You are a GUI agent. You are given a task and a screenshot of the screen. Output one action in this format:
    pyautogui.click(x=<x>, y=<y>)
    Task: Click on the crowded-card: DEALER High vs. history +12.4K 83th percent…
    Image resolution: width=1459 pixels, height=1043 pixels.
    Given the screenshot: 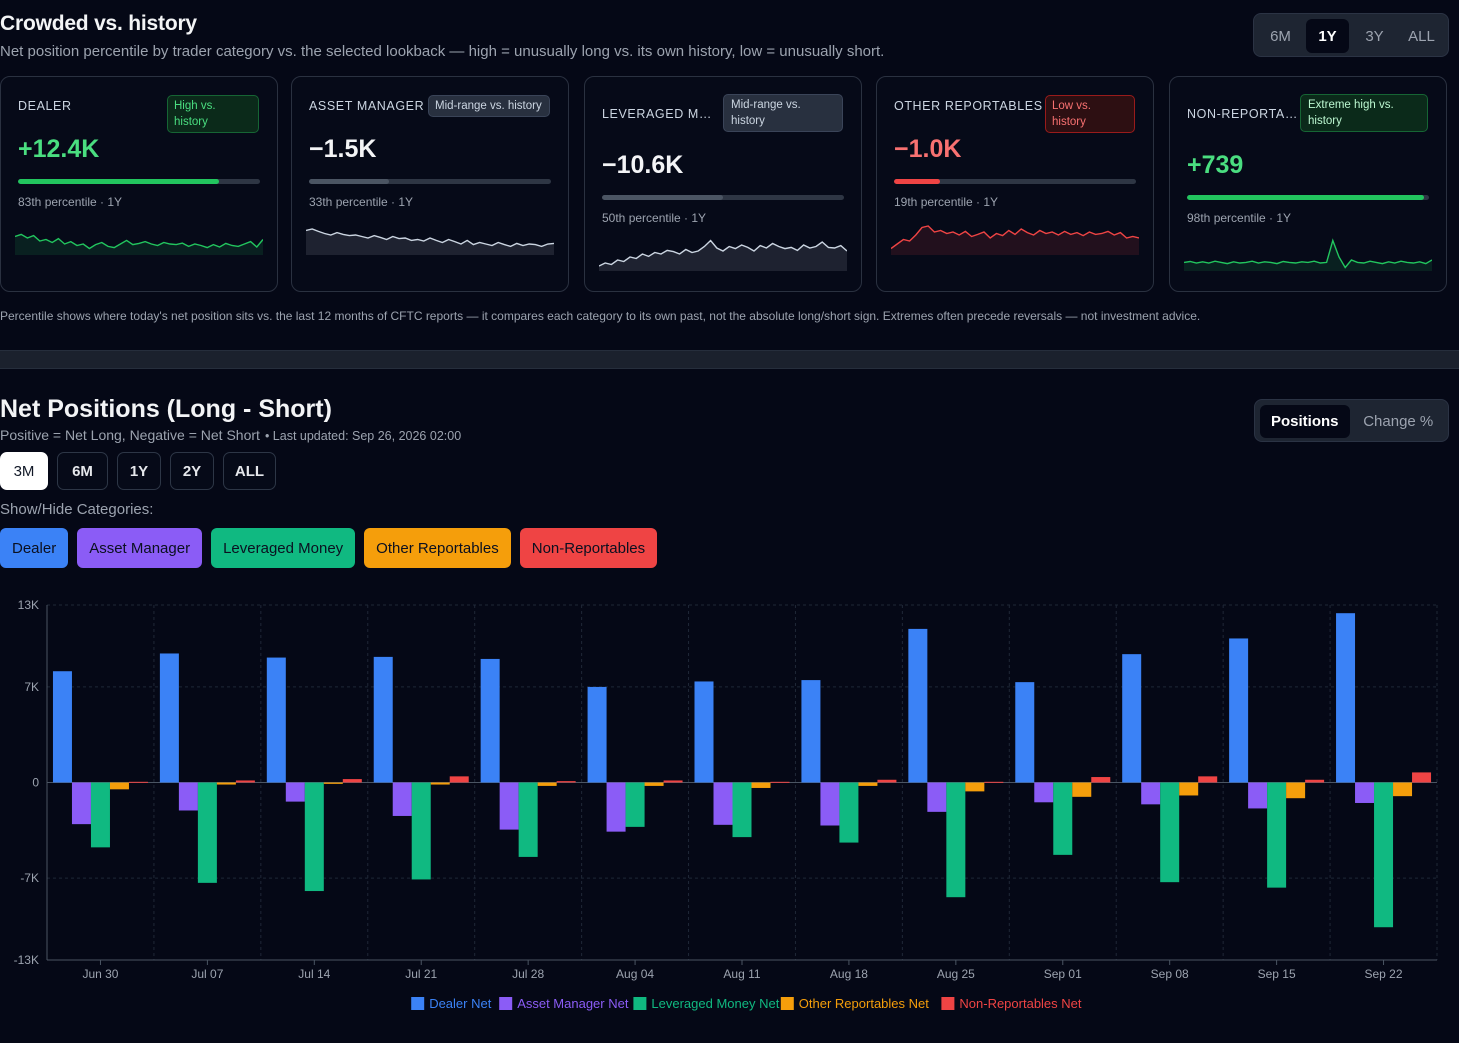 What is the action you would take?
    pyautogui.click(x=139, y=184)
    